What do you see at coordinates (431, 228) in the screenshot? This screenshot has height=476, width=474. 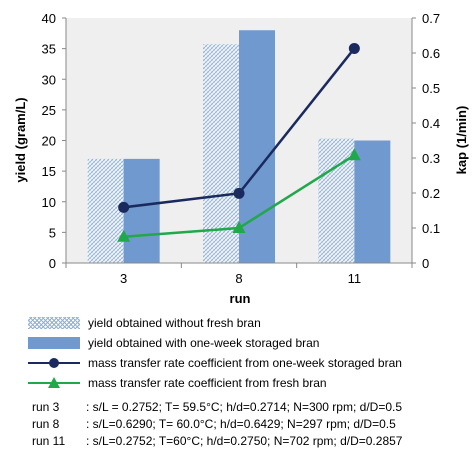 I see `y2-tick-label: 0.1` at bounding box center [431, 228].